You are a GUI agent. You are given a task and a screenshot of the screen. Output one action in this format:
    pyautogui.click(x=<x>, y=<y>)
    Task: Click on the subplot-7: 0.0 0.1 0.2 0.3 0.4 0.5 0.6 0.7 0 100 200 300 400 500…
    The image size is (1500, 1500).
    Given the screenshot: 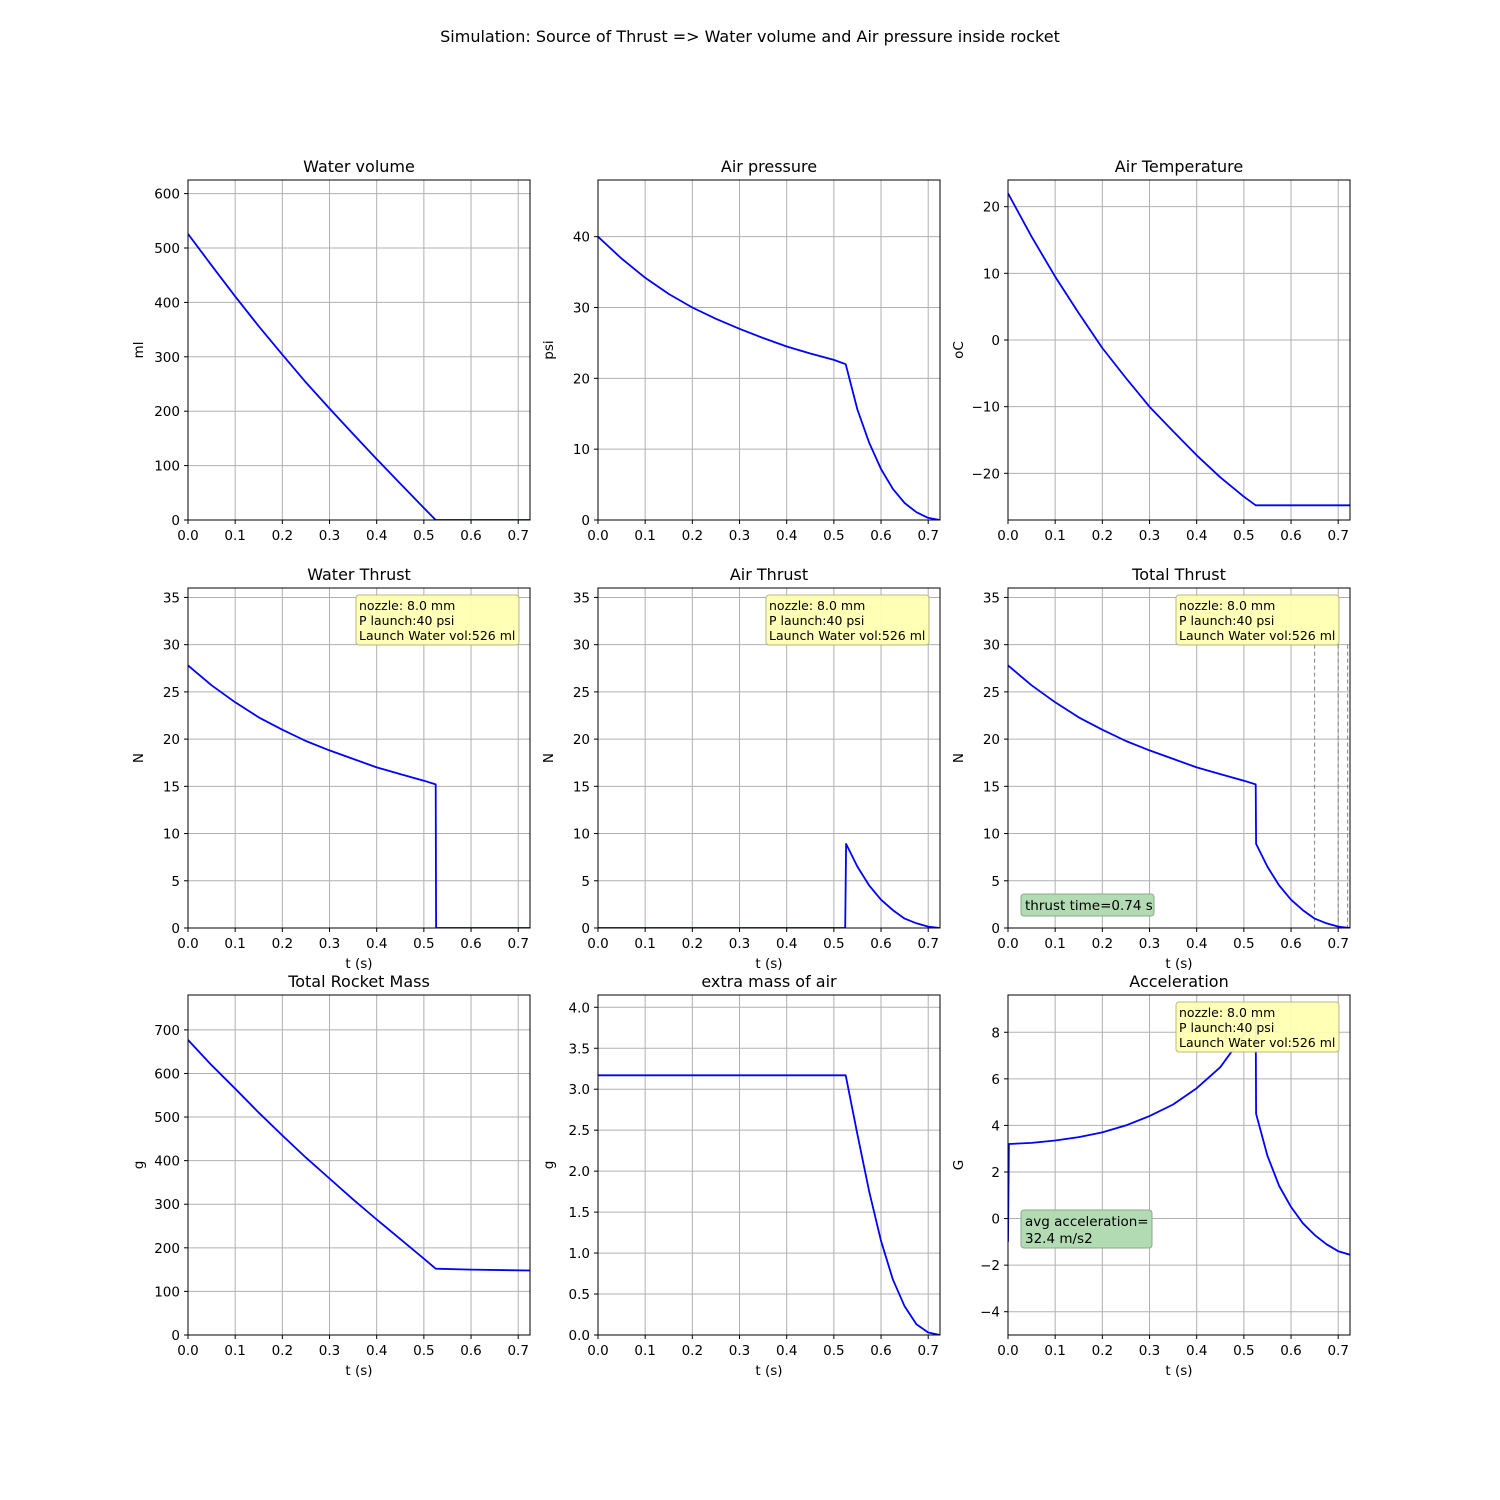 What is the action you would take?
    pyautogui.click(x=331, y=1175)
    